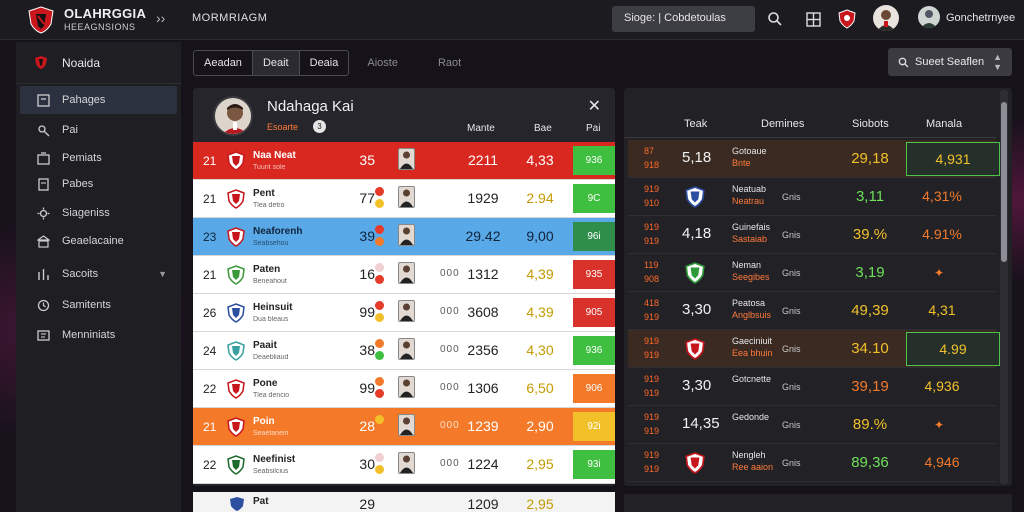 The image size is (1024, 512). What do you see at coordinates (812, 273) in the screenshot?
I see `stats-row: 119 908 Neman Seegibes Gnis 3,19 ✦` at bounding box center [812, 273].